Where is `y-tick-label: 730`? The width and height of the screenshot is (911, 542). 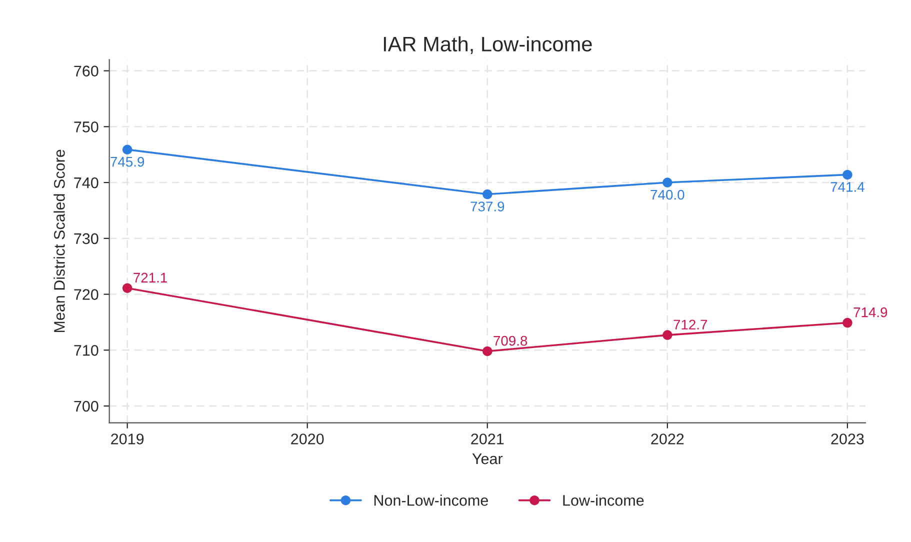 y-tick-label: 730 is located at coordinates (86, 238).